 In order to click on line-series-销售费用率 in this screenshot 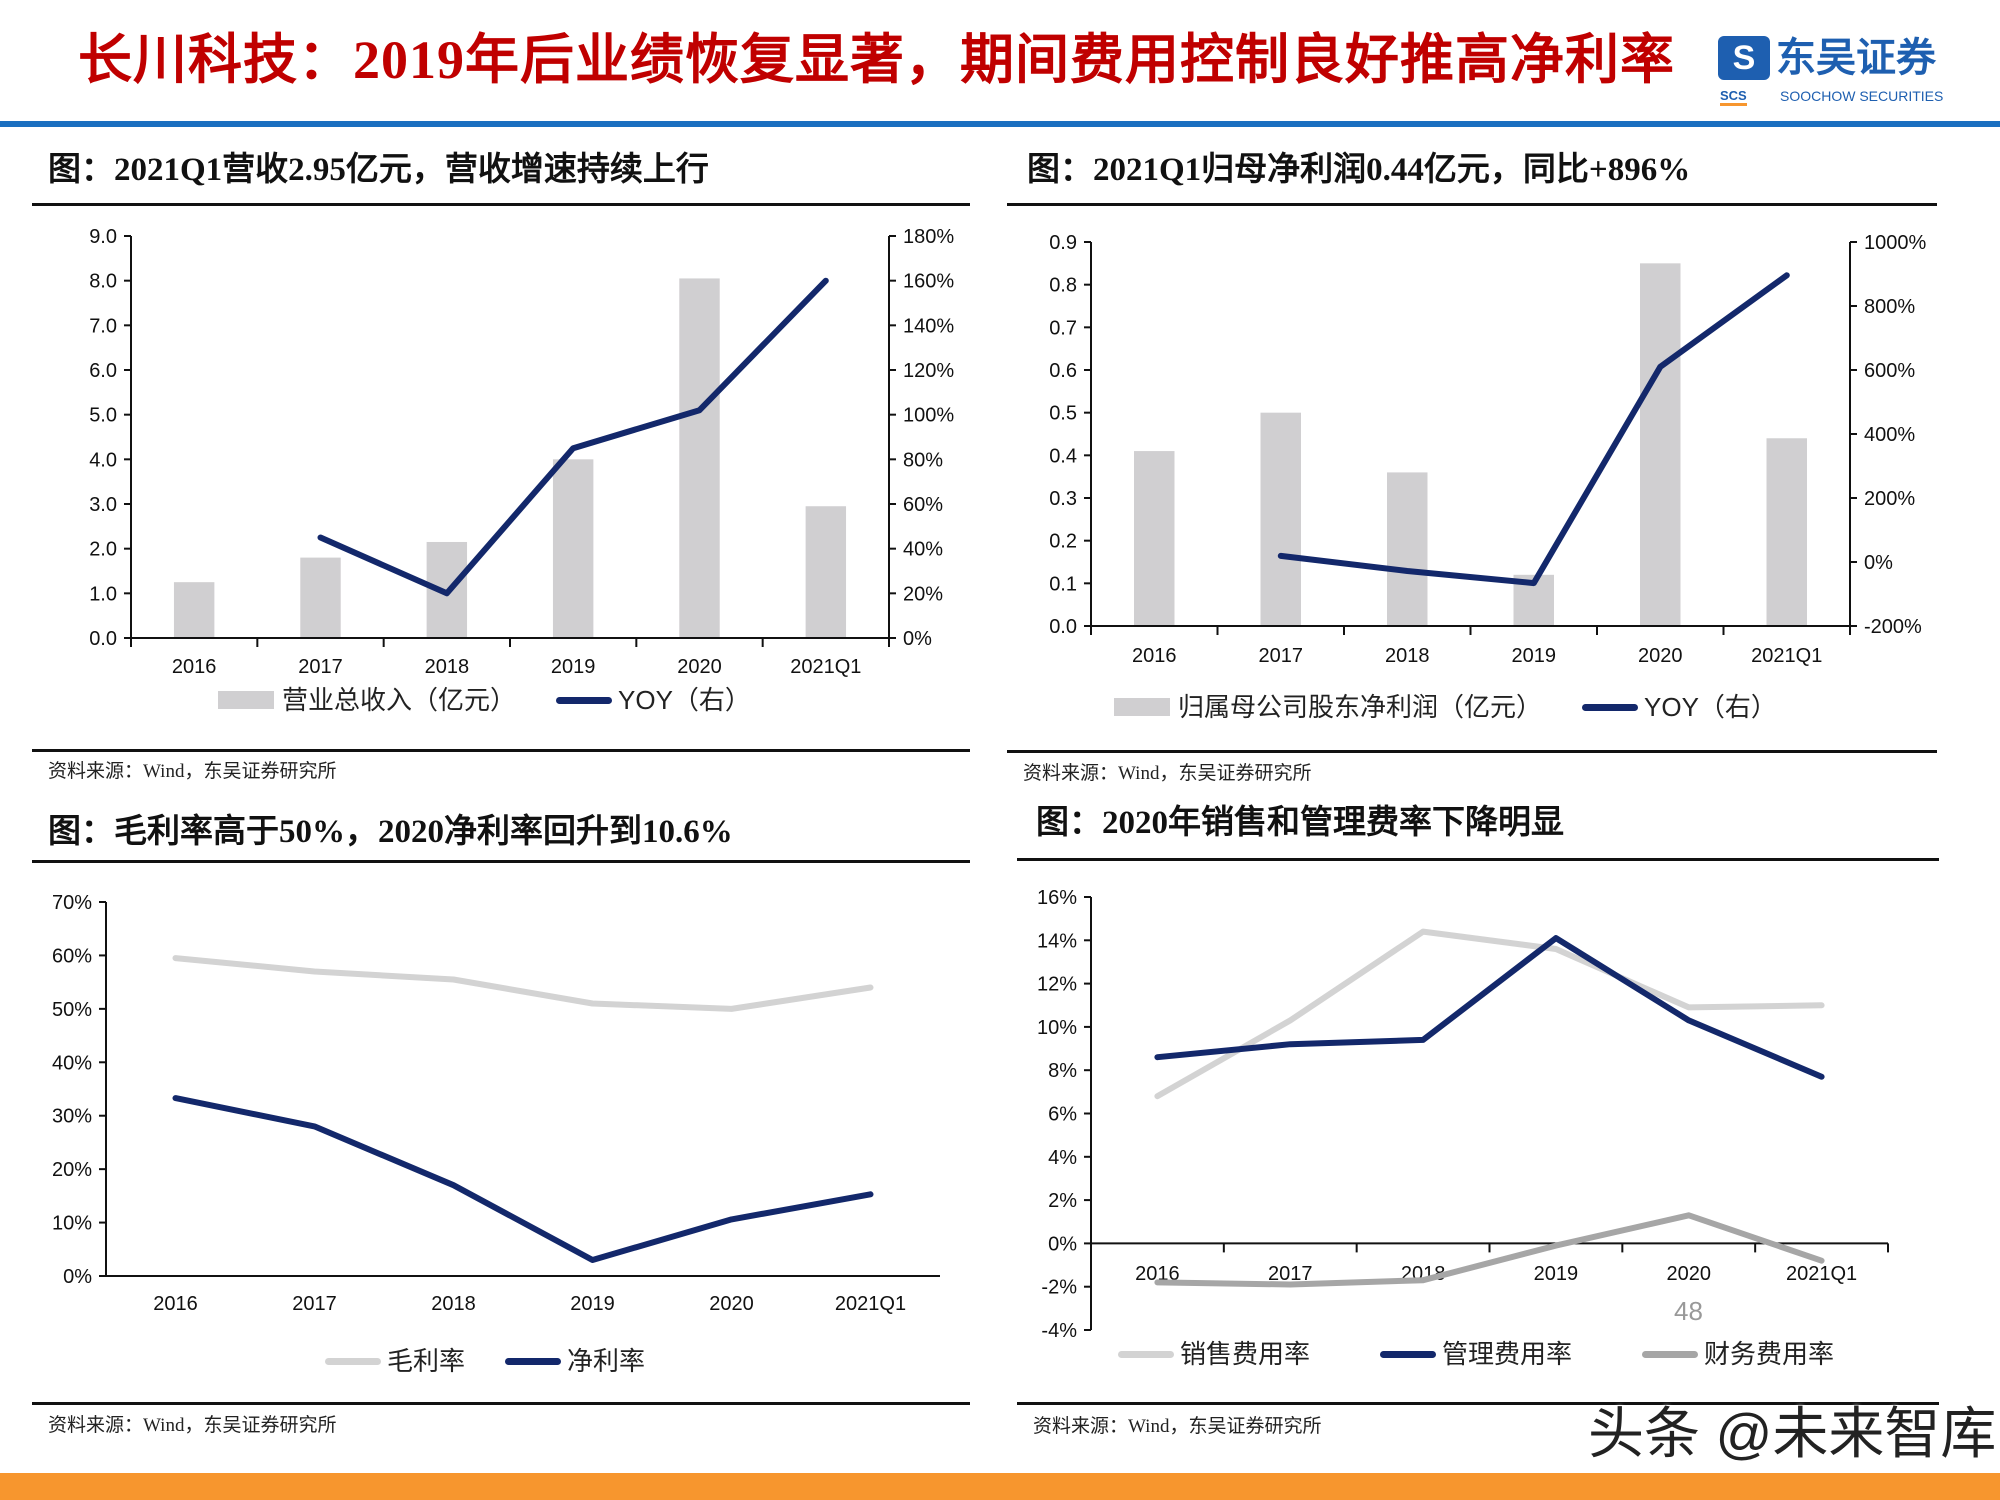, I will do `click(1489, 1014)`.